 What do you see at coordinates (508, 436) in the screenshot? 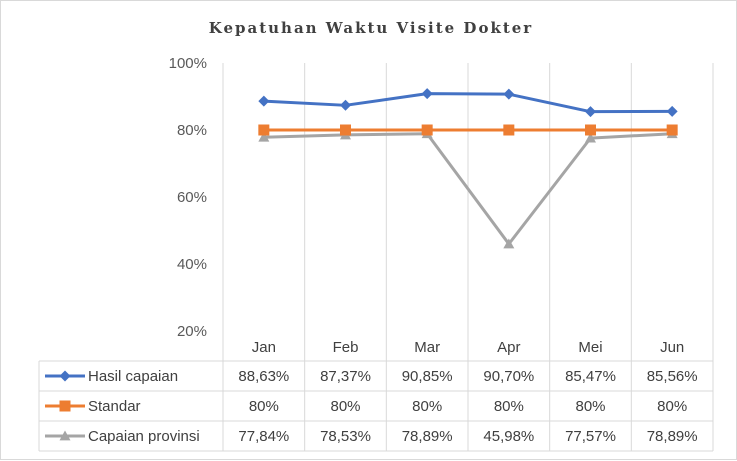
I see `data-label: 45,98%` at bounding box center [508, 436].